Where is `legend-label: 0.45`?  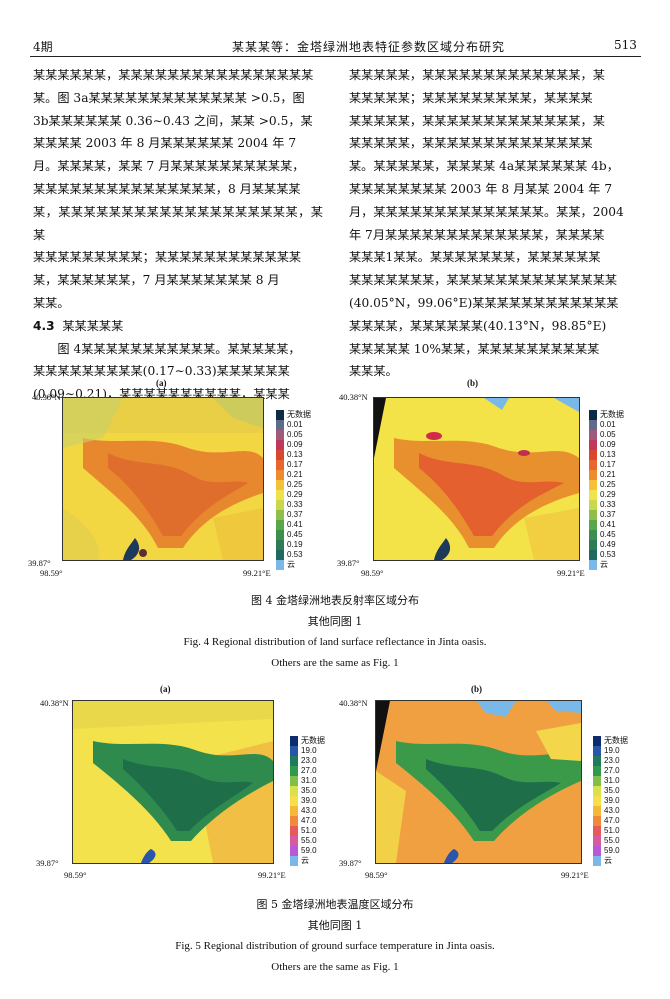 legend-label: 0.45 is located at coordinates (295, 534).